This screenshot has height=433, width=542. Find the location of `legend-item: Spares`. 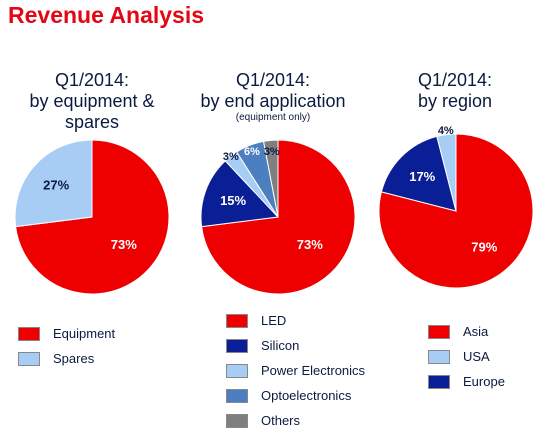

legend-item: Spares is located at coordinates (66, 358).